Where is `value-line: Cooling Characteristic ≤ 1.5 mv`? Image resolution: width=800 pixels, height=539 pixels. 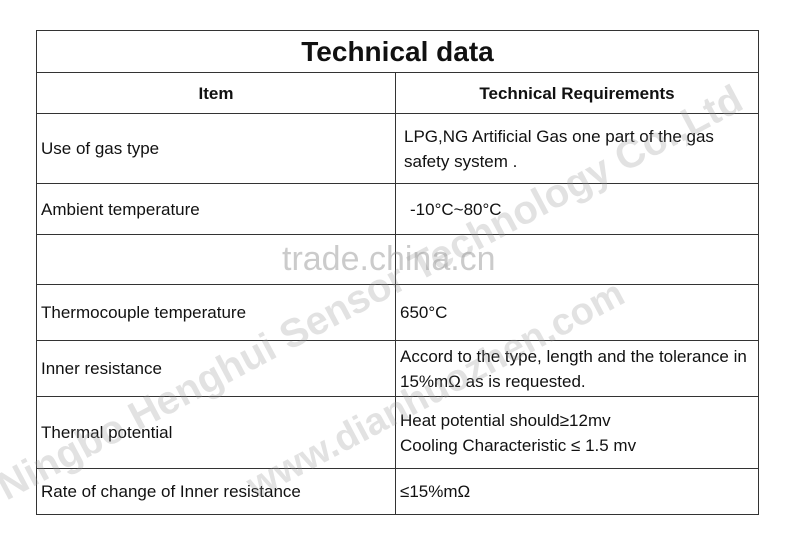
value-line: Cooling Characteristic ≤ 1.5 mv is located at coordinates (518, 445).